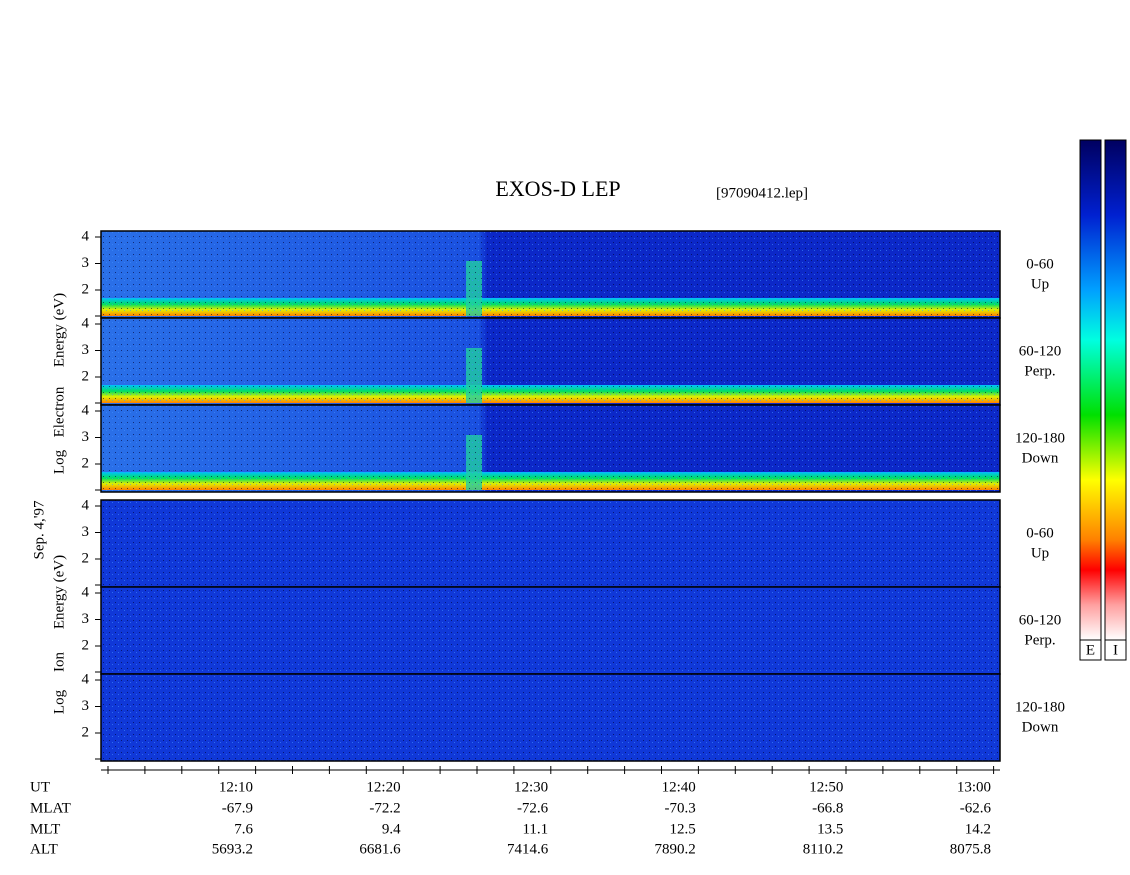  I want to click on orbit-value: 8075.8, so click(970, 849).